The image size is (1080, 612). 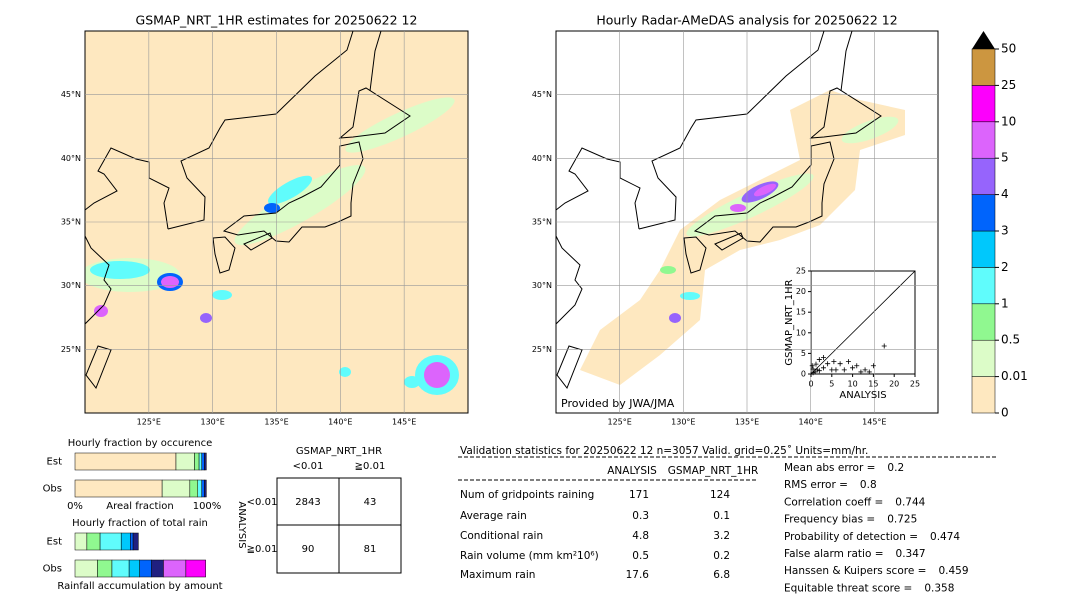 I want to click on score: False alarm ratio = 0.347, so click(x=855, y=554).